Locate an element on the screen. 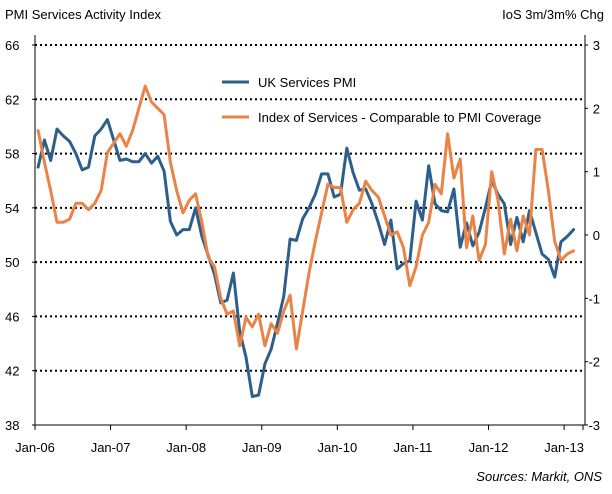 The height and width of the screenshot is (494, 612). left-tick-label: 62 is located at coordinates (12, 99).